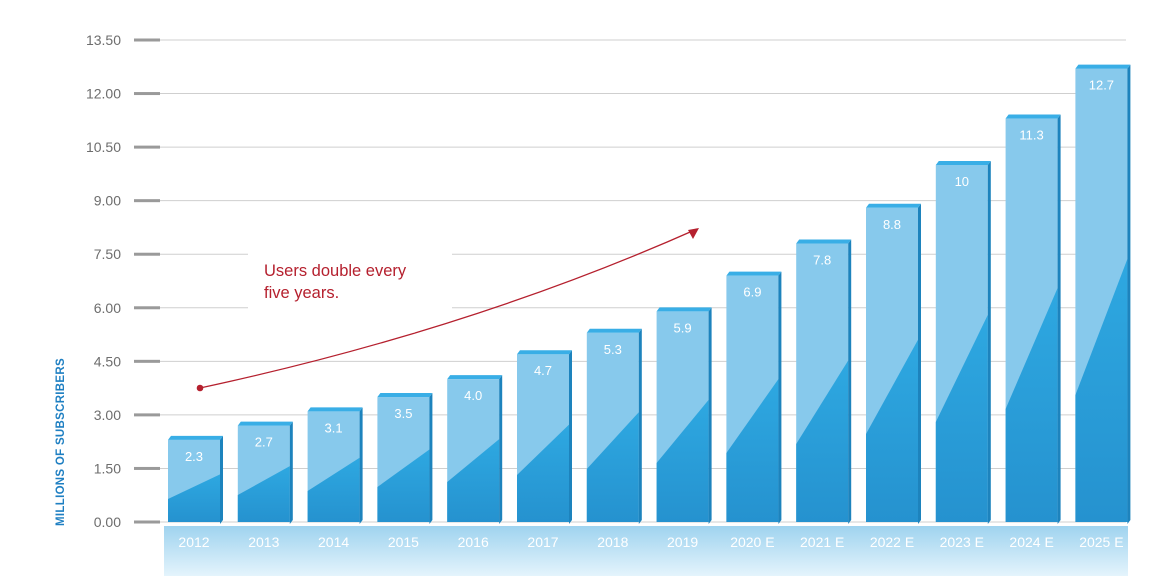 The image size is (1160, 576). I want to click on bar-2024-e: 11.3, so click(1033, 319).